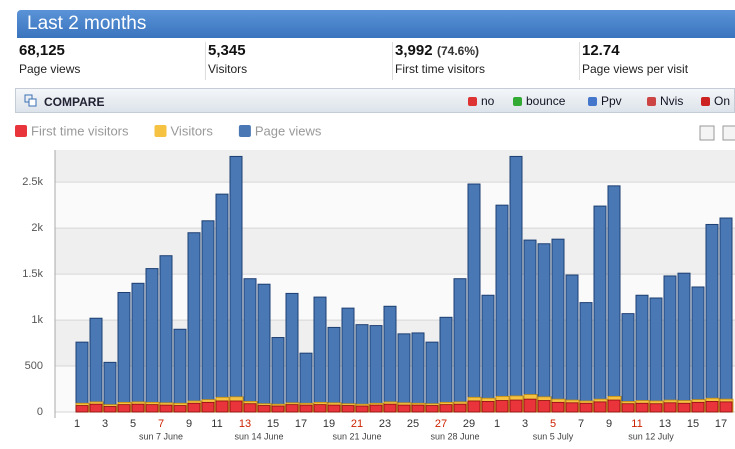 The image size is (735, 449). What do you see at coordinates (32, 274) in the screenshot?
I see `y-tick-label: 1.5k` at bounding box center [32, 274].